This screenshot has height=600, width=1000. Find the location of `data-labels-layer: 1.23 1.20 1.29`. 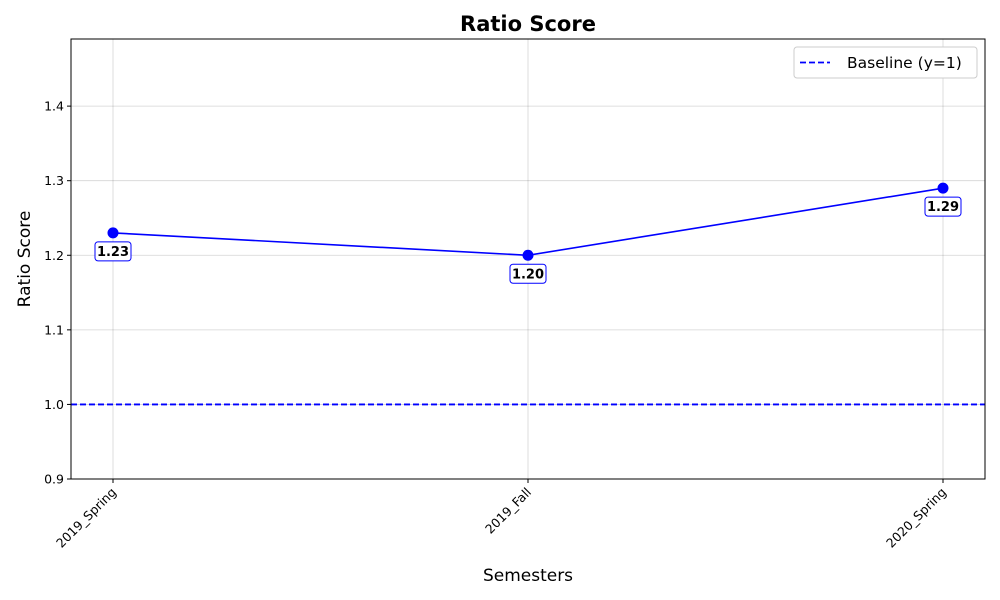

data-labels-layer: 1.23 1.20 1.29 is located at coordinates (528, 240).